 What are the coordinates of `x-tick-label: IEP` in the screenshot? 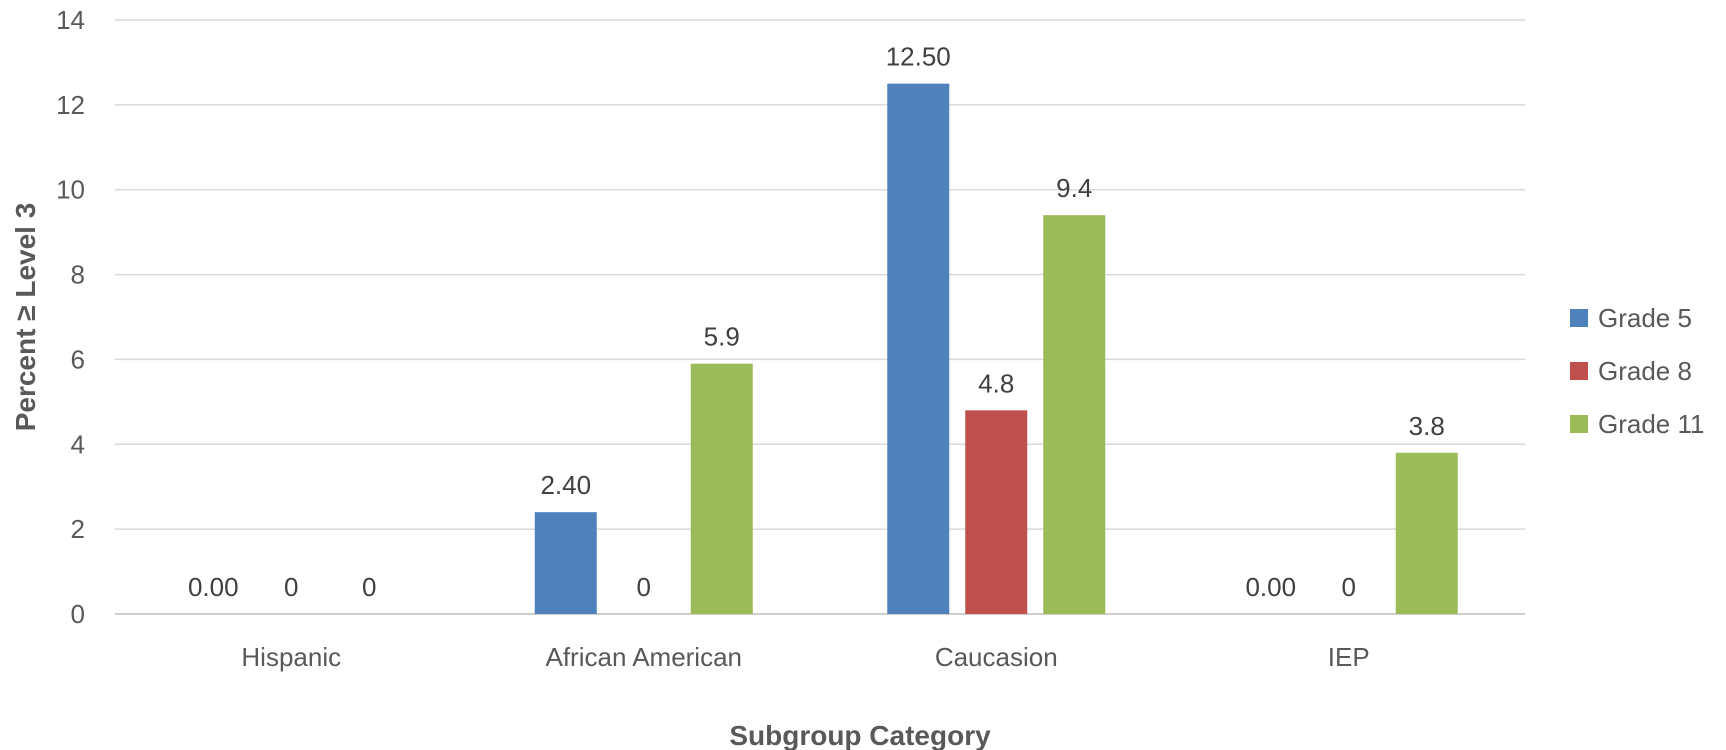 It's located at (1349, 657).